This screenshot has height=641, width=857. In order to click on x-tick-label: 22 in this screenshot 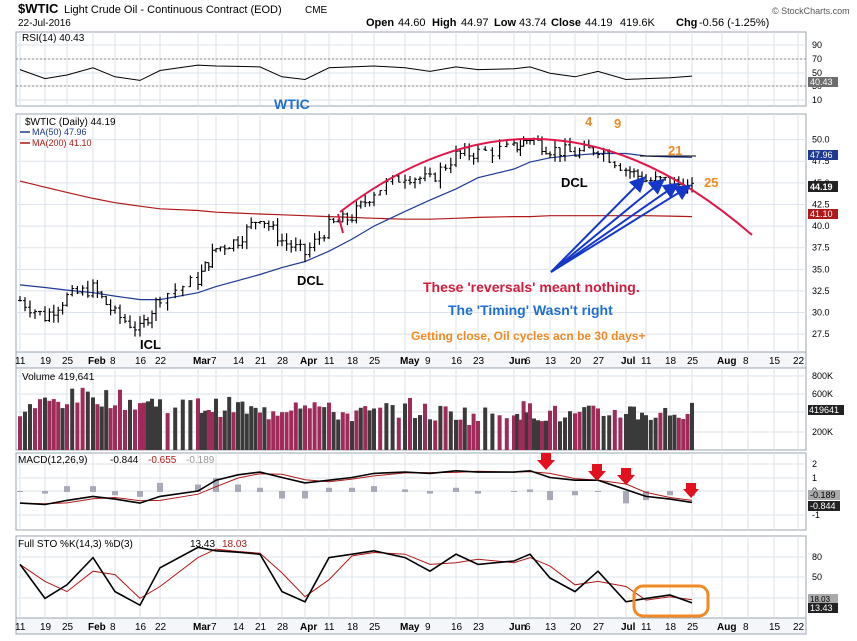, I will do `click(161, 627)`.